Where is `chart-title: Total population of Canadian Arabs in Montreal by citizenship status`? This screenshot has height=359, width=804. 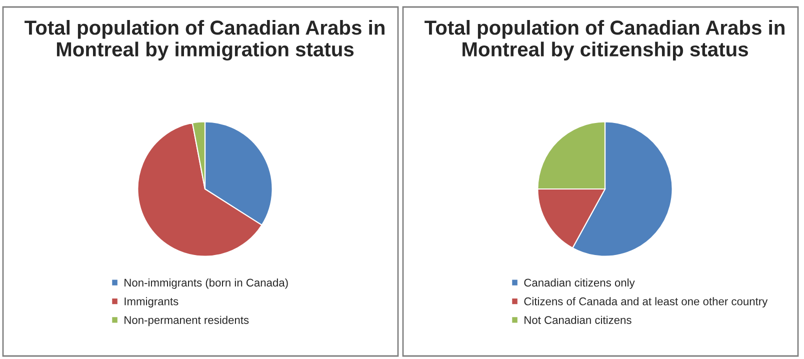
chart-title: Total population of Canadian Arabs in Montreal by citizenship status is located at coordinates (604, 40).